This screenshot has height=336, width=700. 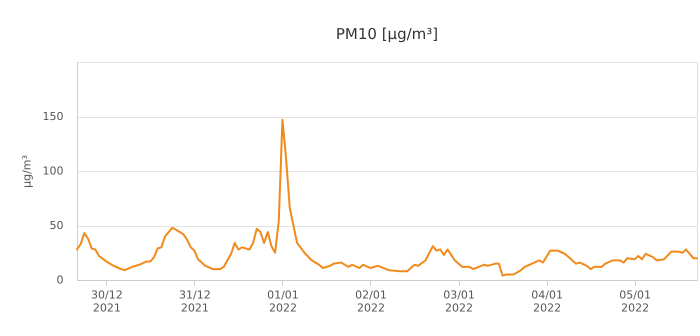 What do you see at coordinates (635, 301) in the screenshot?
I see `x-tick-label: 05/01 2022` at bounding box center [635, 301].